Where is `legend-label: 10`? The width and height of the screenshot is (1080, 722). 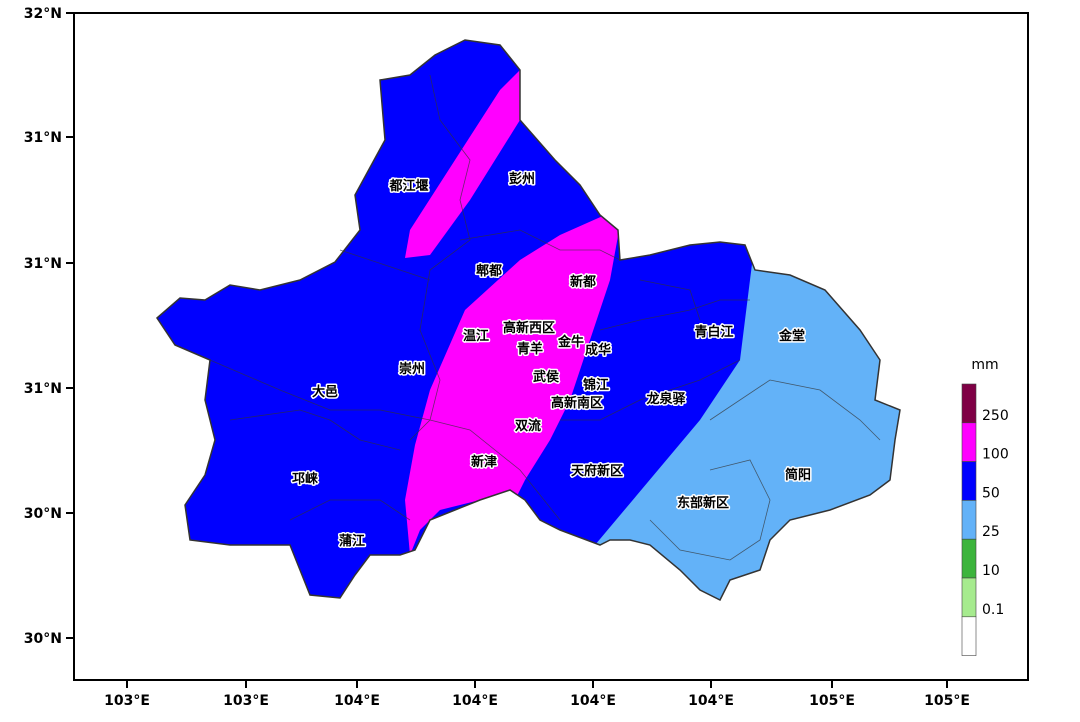
legend-label: 10 is located at coordinates (991, 571).